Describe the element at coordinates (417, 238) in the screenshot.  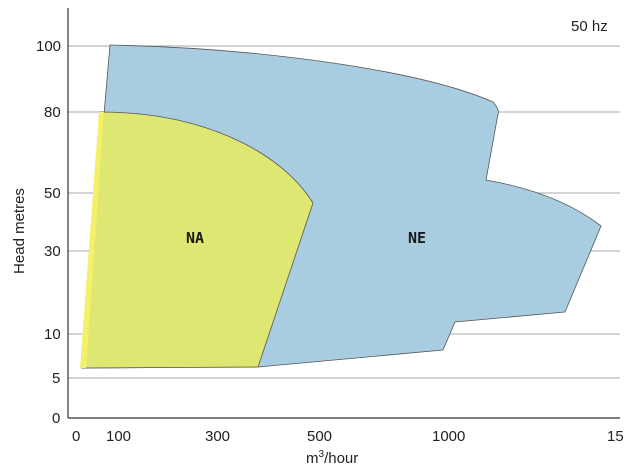
I see `series-label-ne: NE` at that location.